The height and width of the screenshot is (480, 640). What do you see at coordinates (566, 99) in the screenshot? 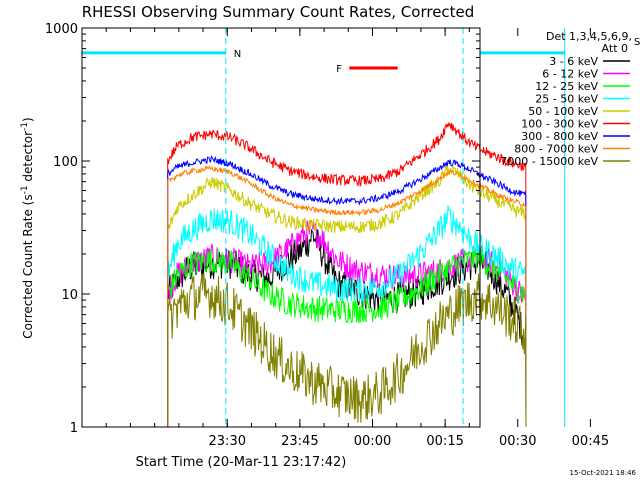
I see `legend-item-label: 25 - 50 keV` at bounding box center [566, 99].